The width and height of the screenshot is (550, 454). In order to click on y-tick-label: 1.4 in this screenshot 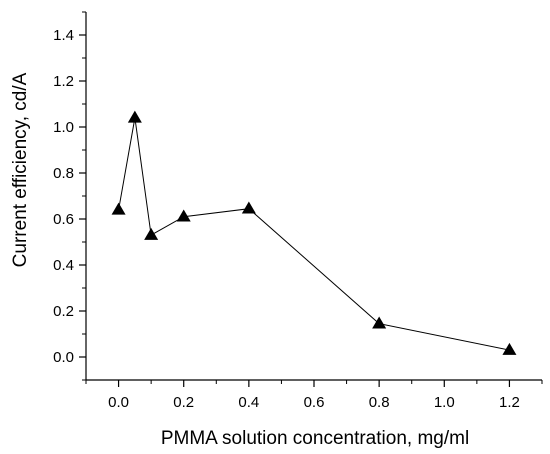, I will do `click(63, 35)`.